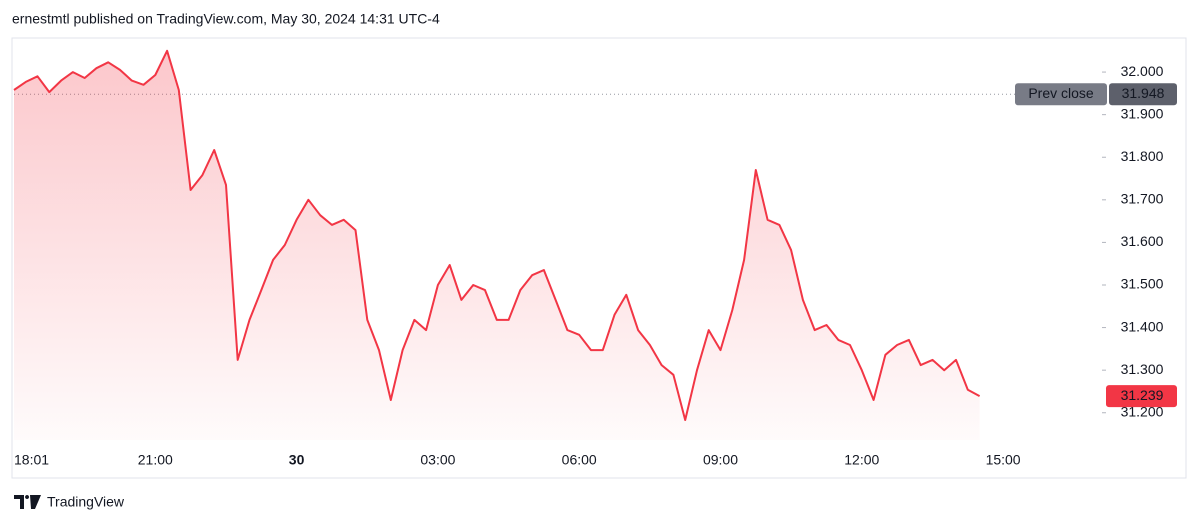  I want to click on x-tick-label: 21:00, so click(155, 460).